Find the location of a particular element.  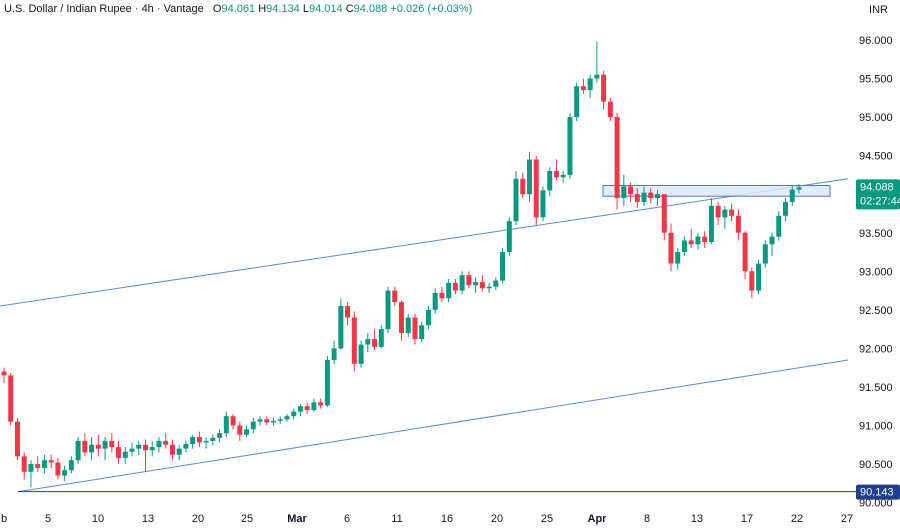

resistance-zone is located at coordinates (716, 190).